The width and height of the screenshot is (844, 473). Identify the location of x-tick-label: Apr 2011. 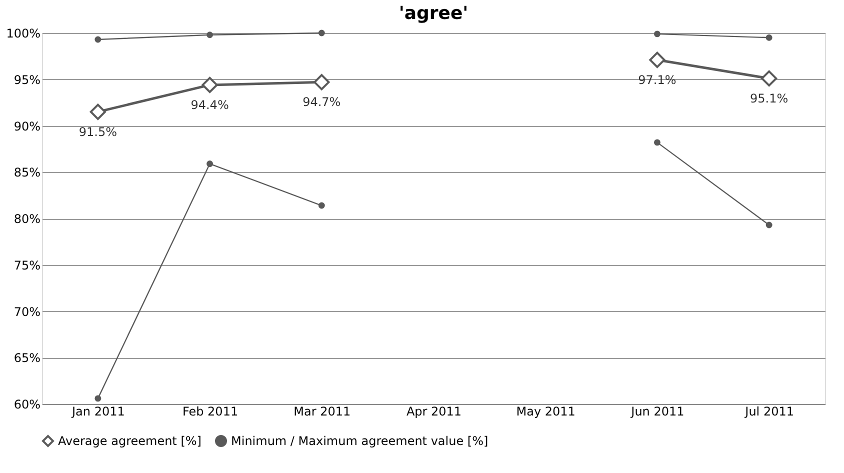
(434, 411).